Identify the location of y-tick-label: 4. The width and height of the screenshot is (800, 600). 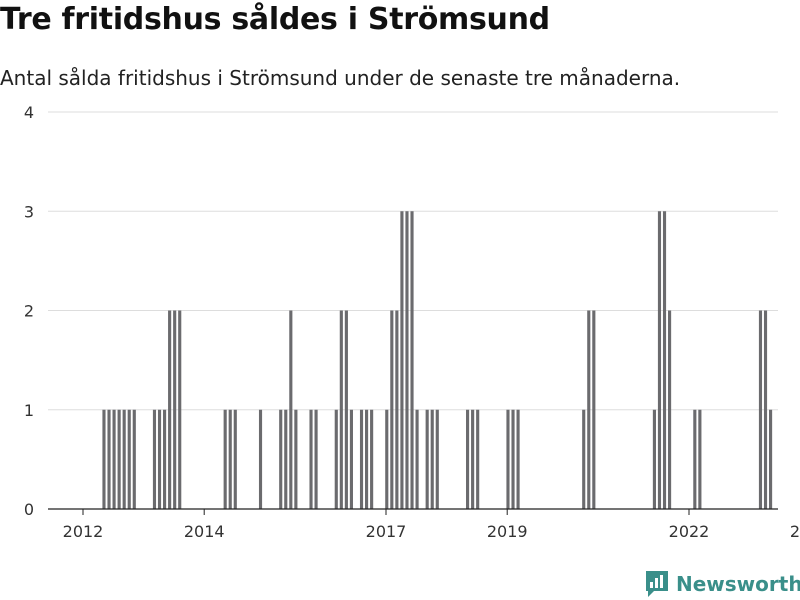
(29, 112).